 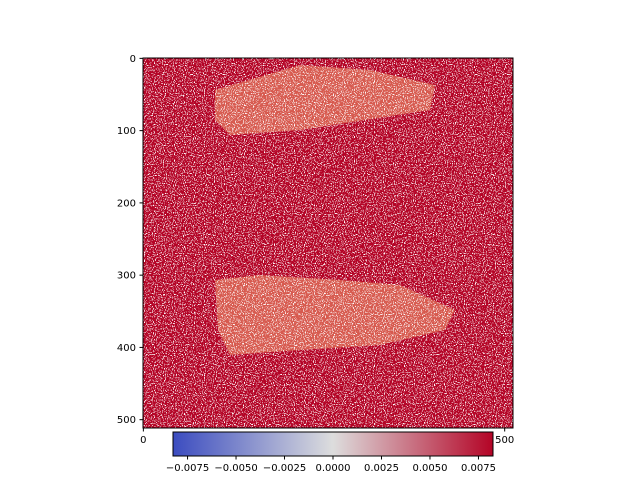 I want to click on y-tick-label: 500, so click(x=126, y=420).